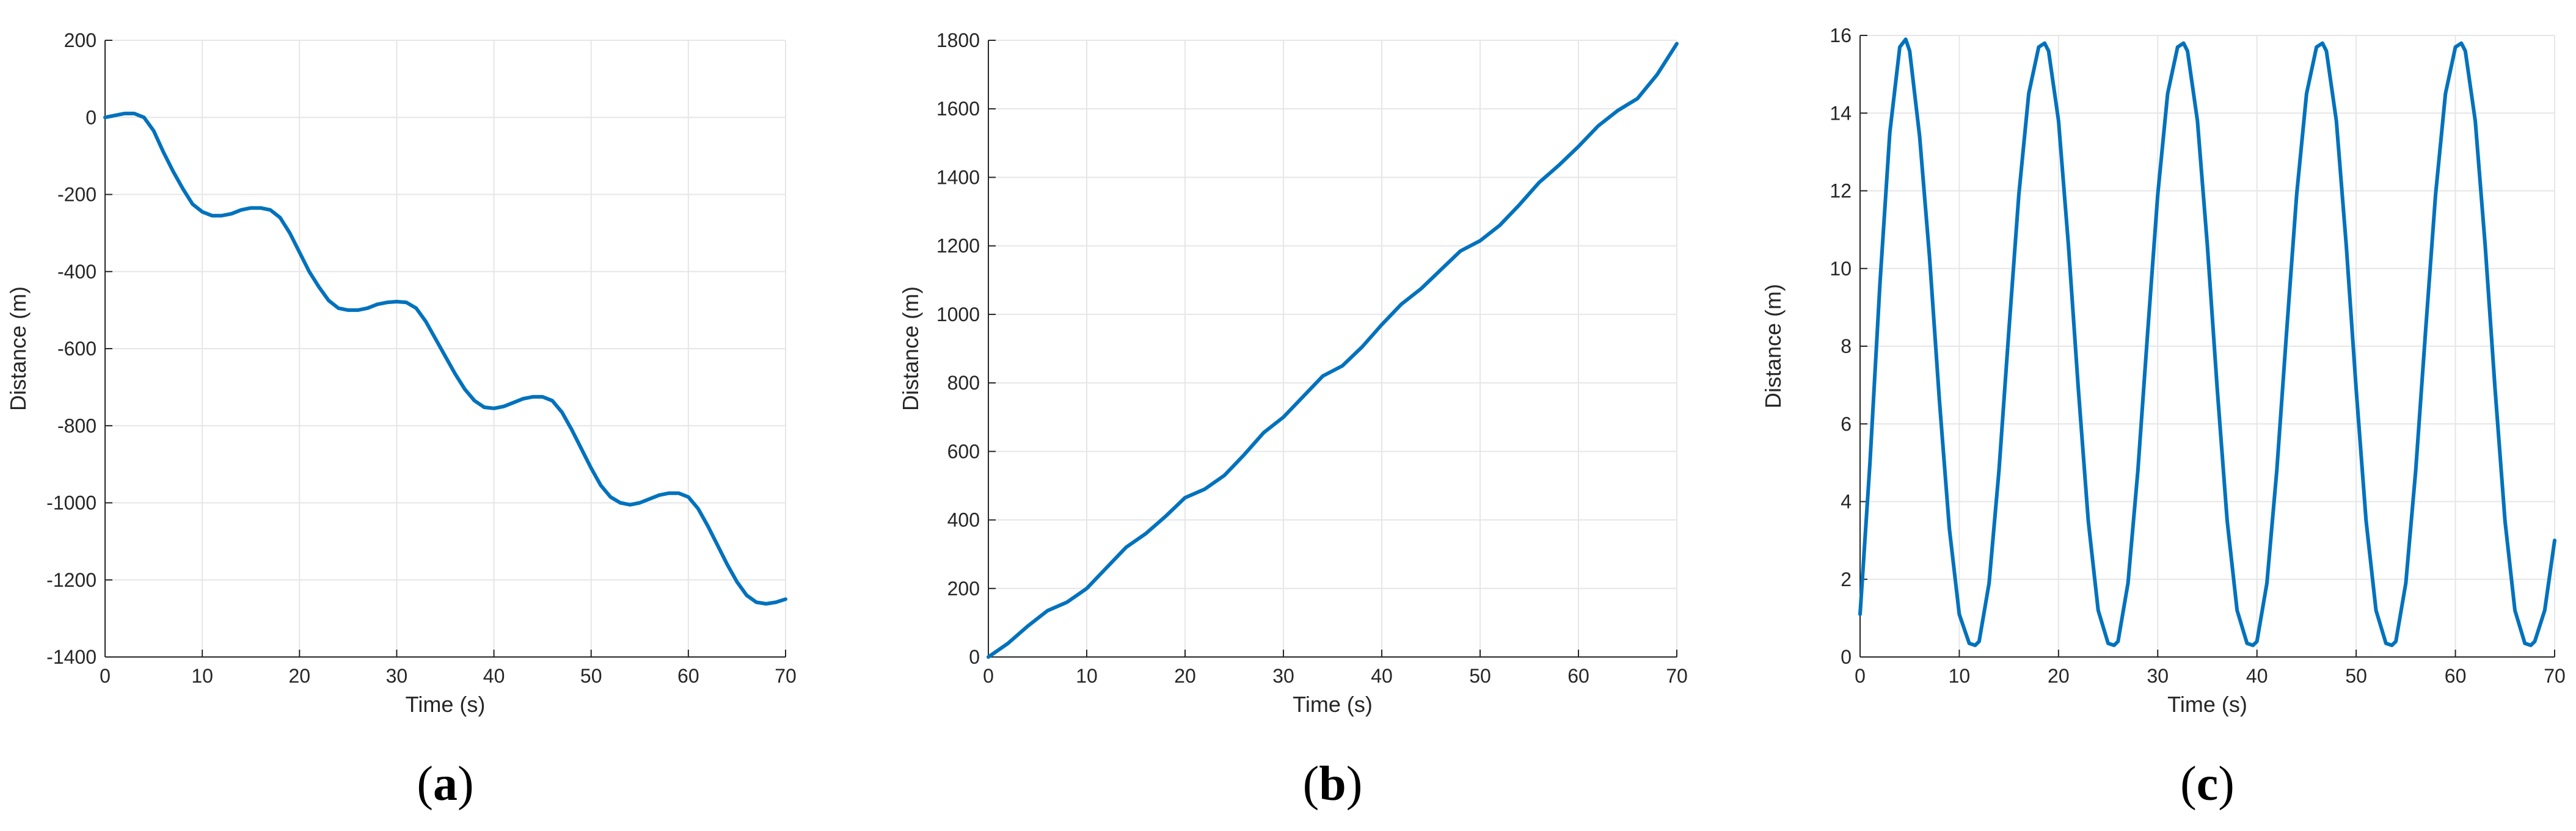 This screenshot has height=831, width=2576. What do you see at coordinates (1846, 346) in the screenshot?
I see `y-tick-label: 8` at bounding box center [1846, 346].